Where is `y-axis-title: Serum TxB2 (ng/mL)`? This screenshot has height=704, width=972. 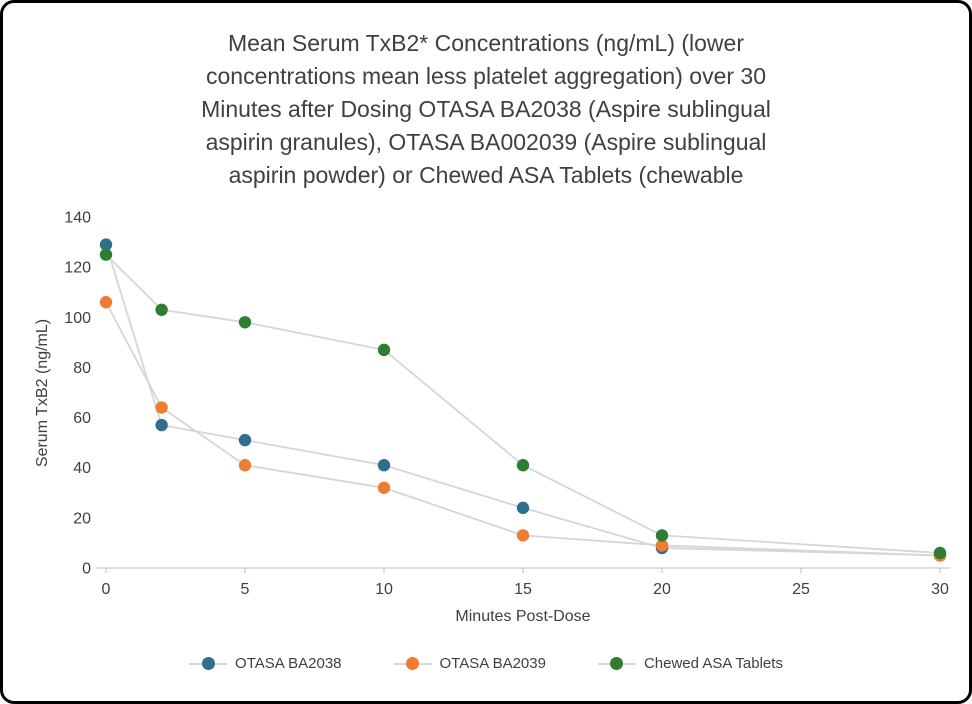
y-axis-title: Serum TxB2 (ng/mL) is located at coordinates (42, 393).